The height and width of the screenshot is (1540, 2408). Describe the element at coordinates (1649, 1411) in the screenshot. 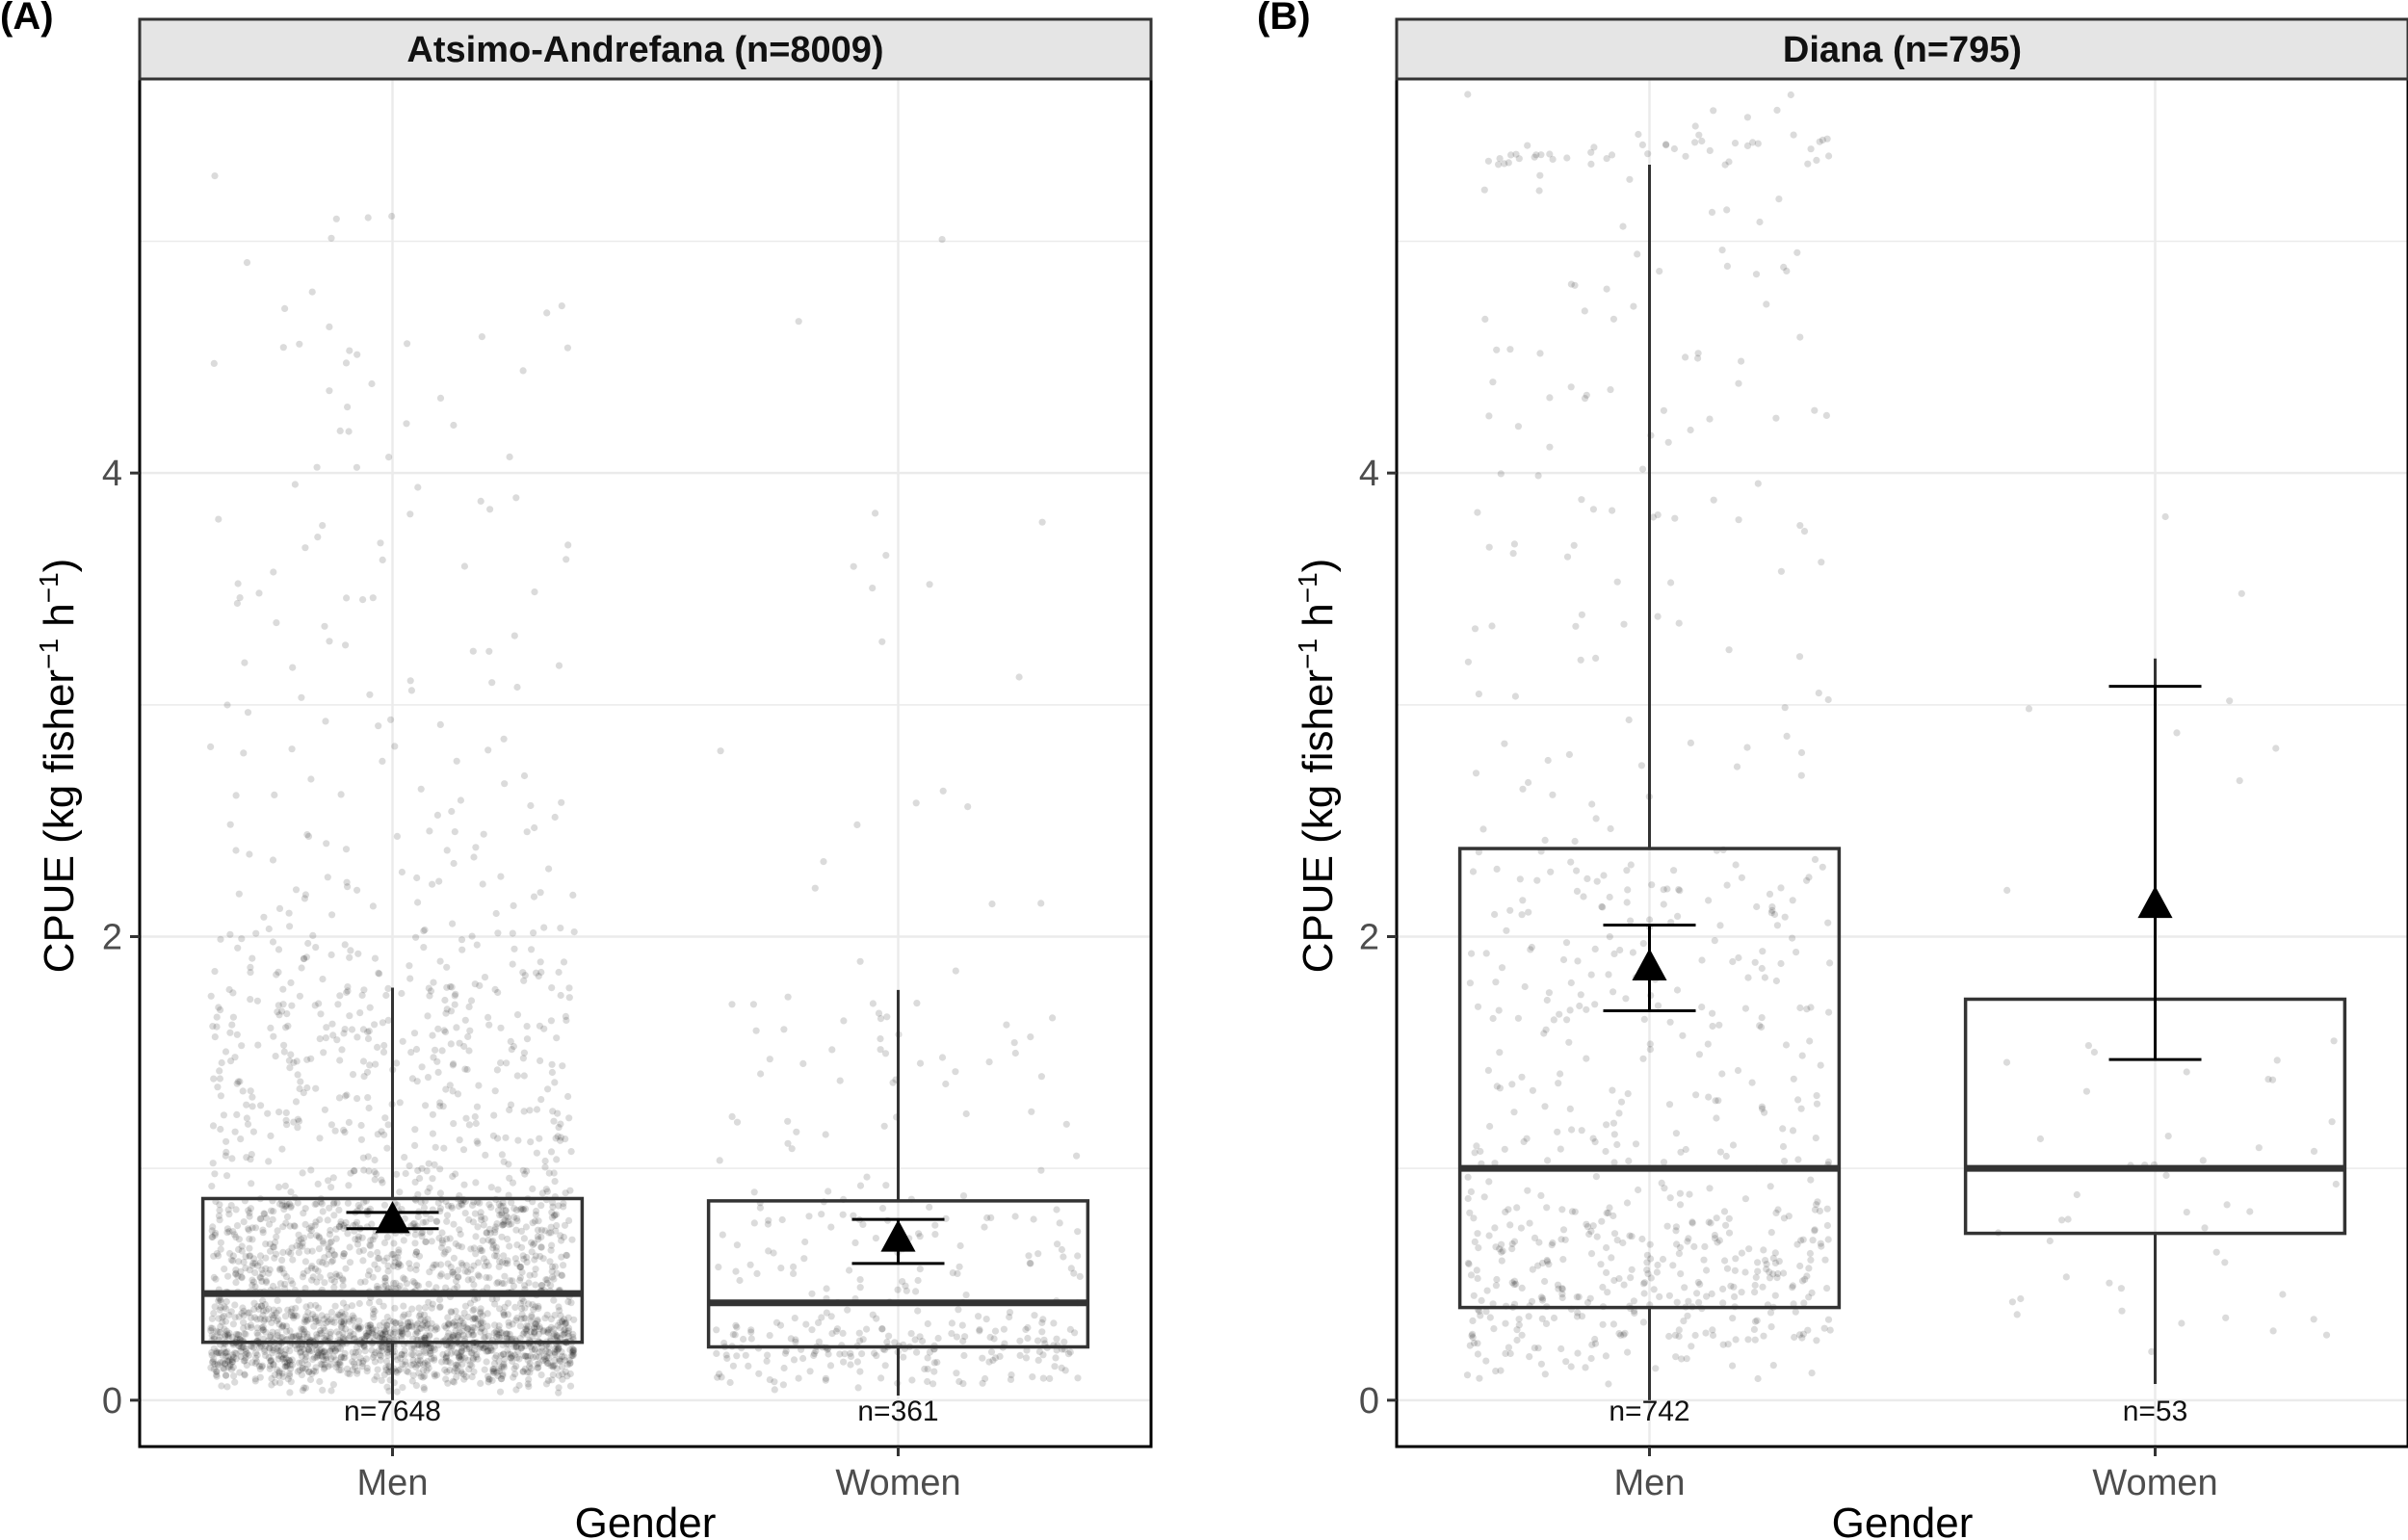

I see `n-count-label: n=742` at that location.